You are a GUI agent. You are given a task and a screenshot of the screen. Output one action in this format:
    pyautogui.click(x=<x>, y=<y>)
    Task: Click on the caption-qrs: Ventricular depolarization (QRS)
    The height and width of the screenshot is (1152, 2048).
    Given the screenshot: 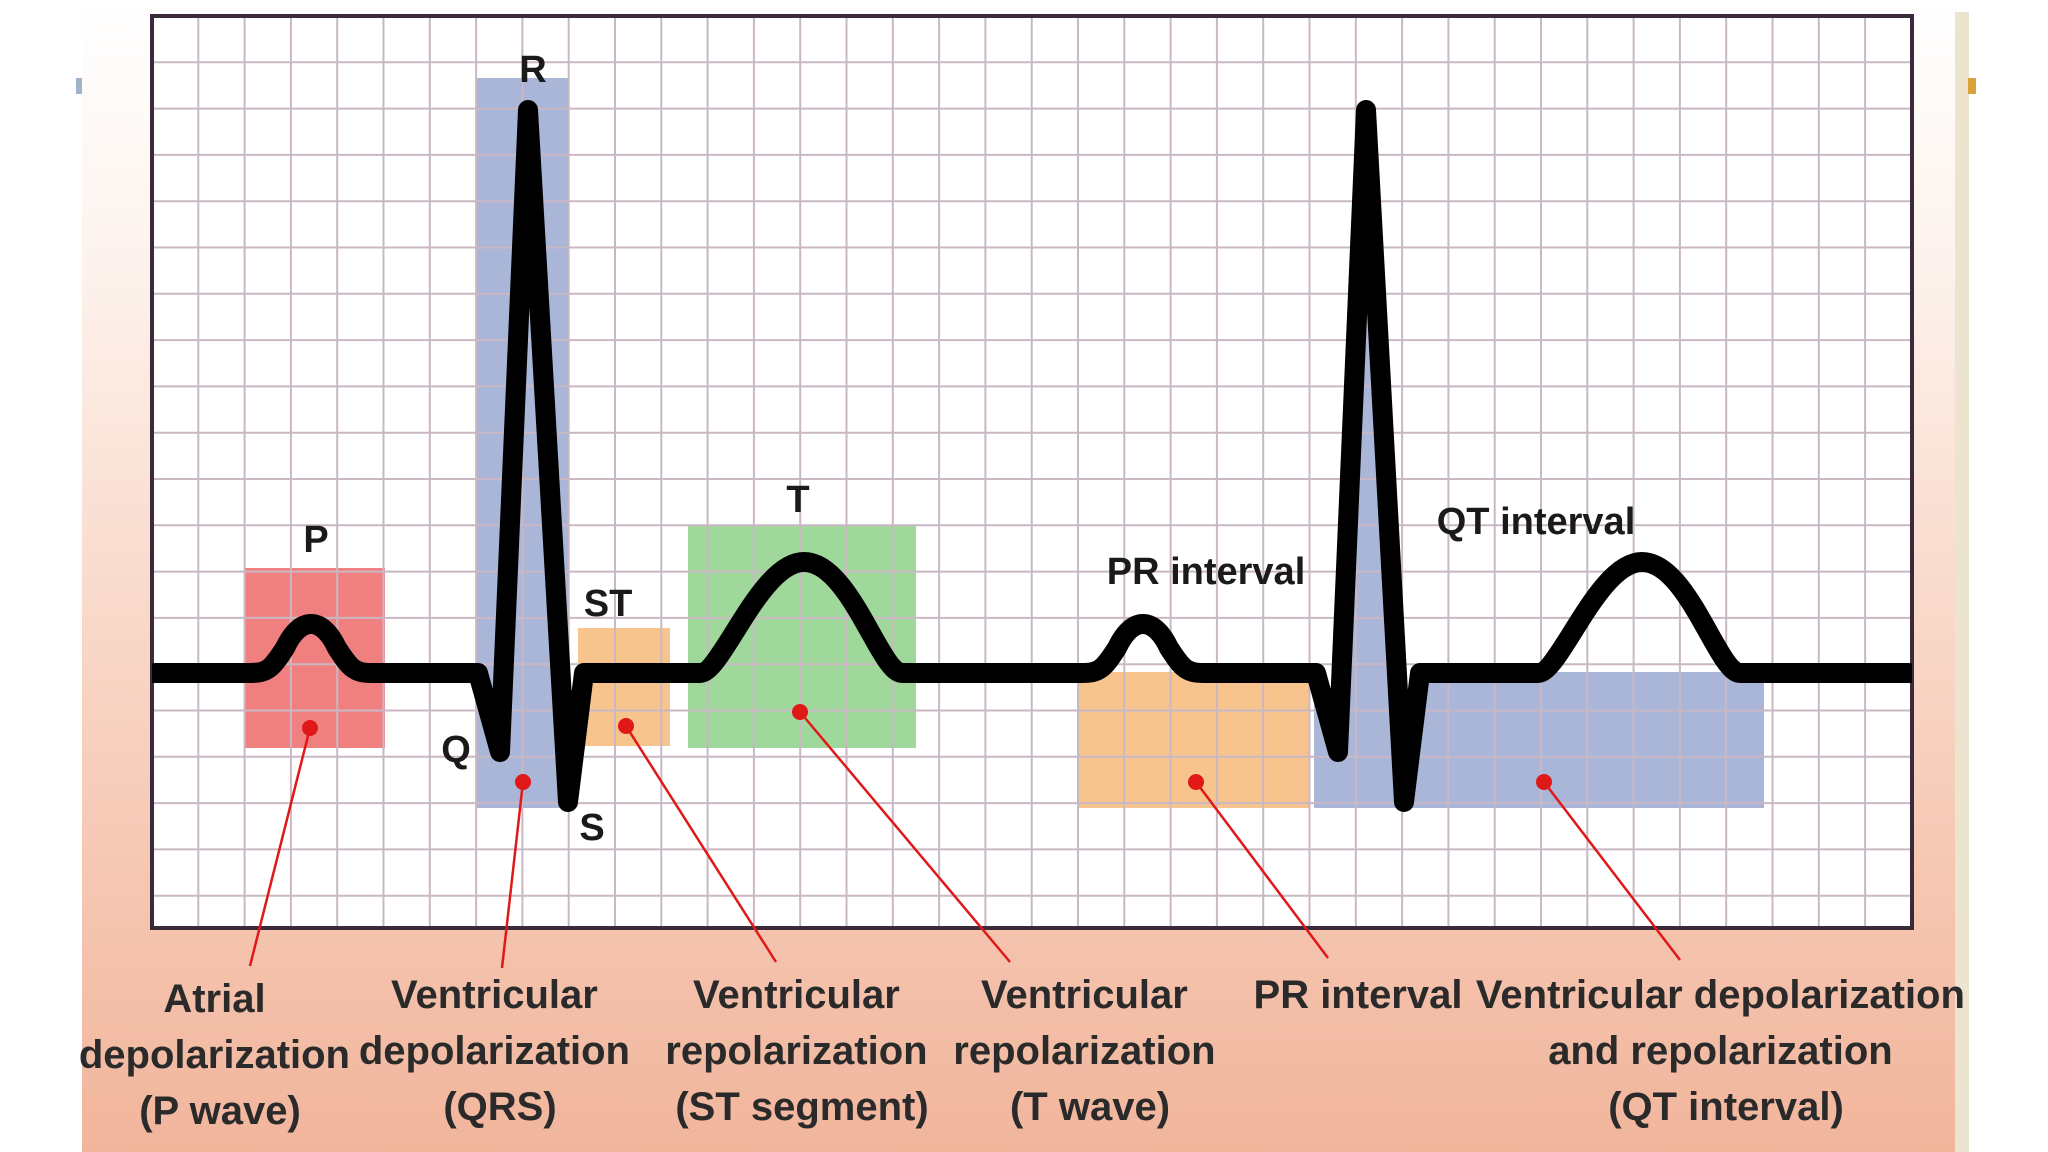 What is the action you would take?
    pyautogui.click(x=500, y=1051)
    